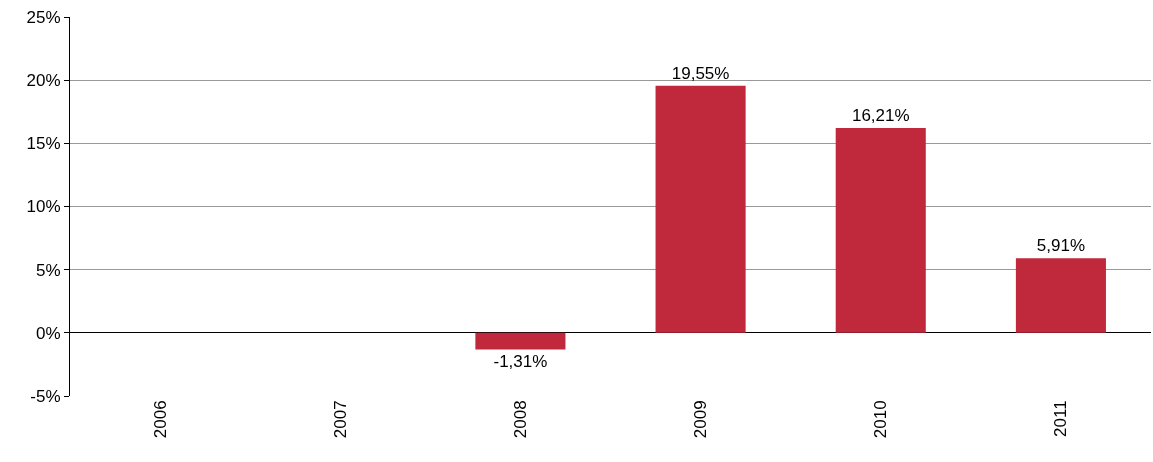 The width and height of the screenshot is (1153, 462). I want to click on x-tick-label: 2007, so click(340, 419).